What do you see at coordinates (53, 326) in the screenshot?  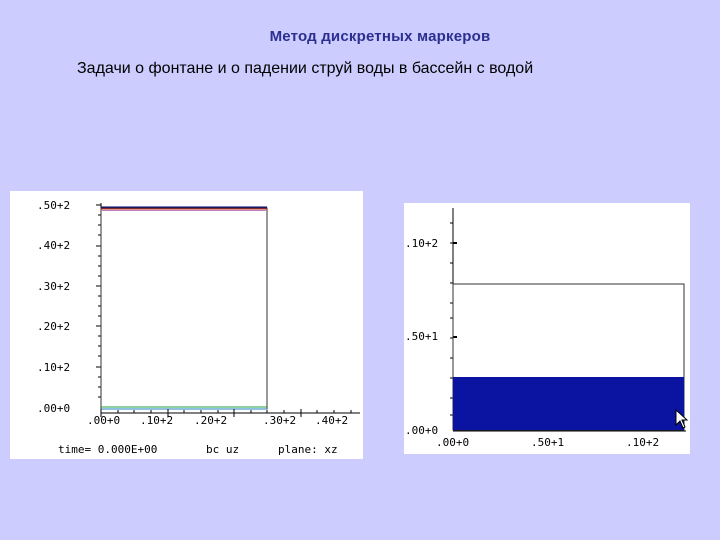 I see `y-tick-label: .20+2` at bounding box center [53, 326].